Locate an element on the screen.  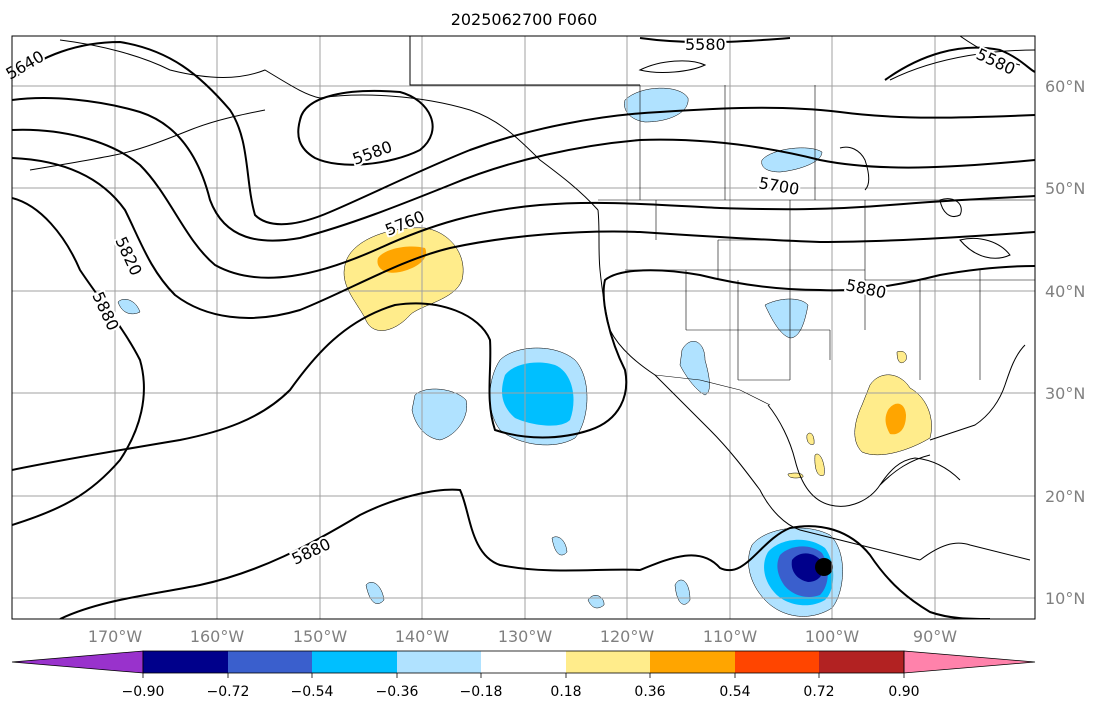
latitude-labels: 60°N 50°N 40°N 30°N 20°N 10°N is located at coordinates (1065, 342).